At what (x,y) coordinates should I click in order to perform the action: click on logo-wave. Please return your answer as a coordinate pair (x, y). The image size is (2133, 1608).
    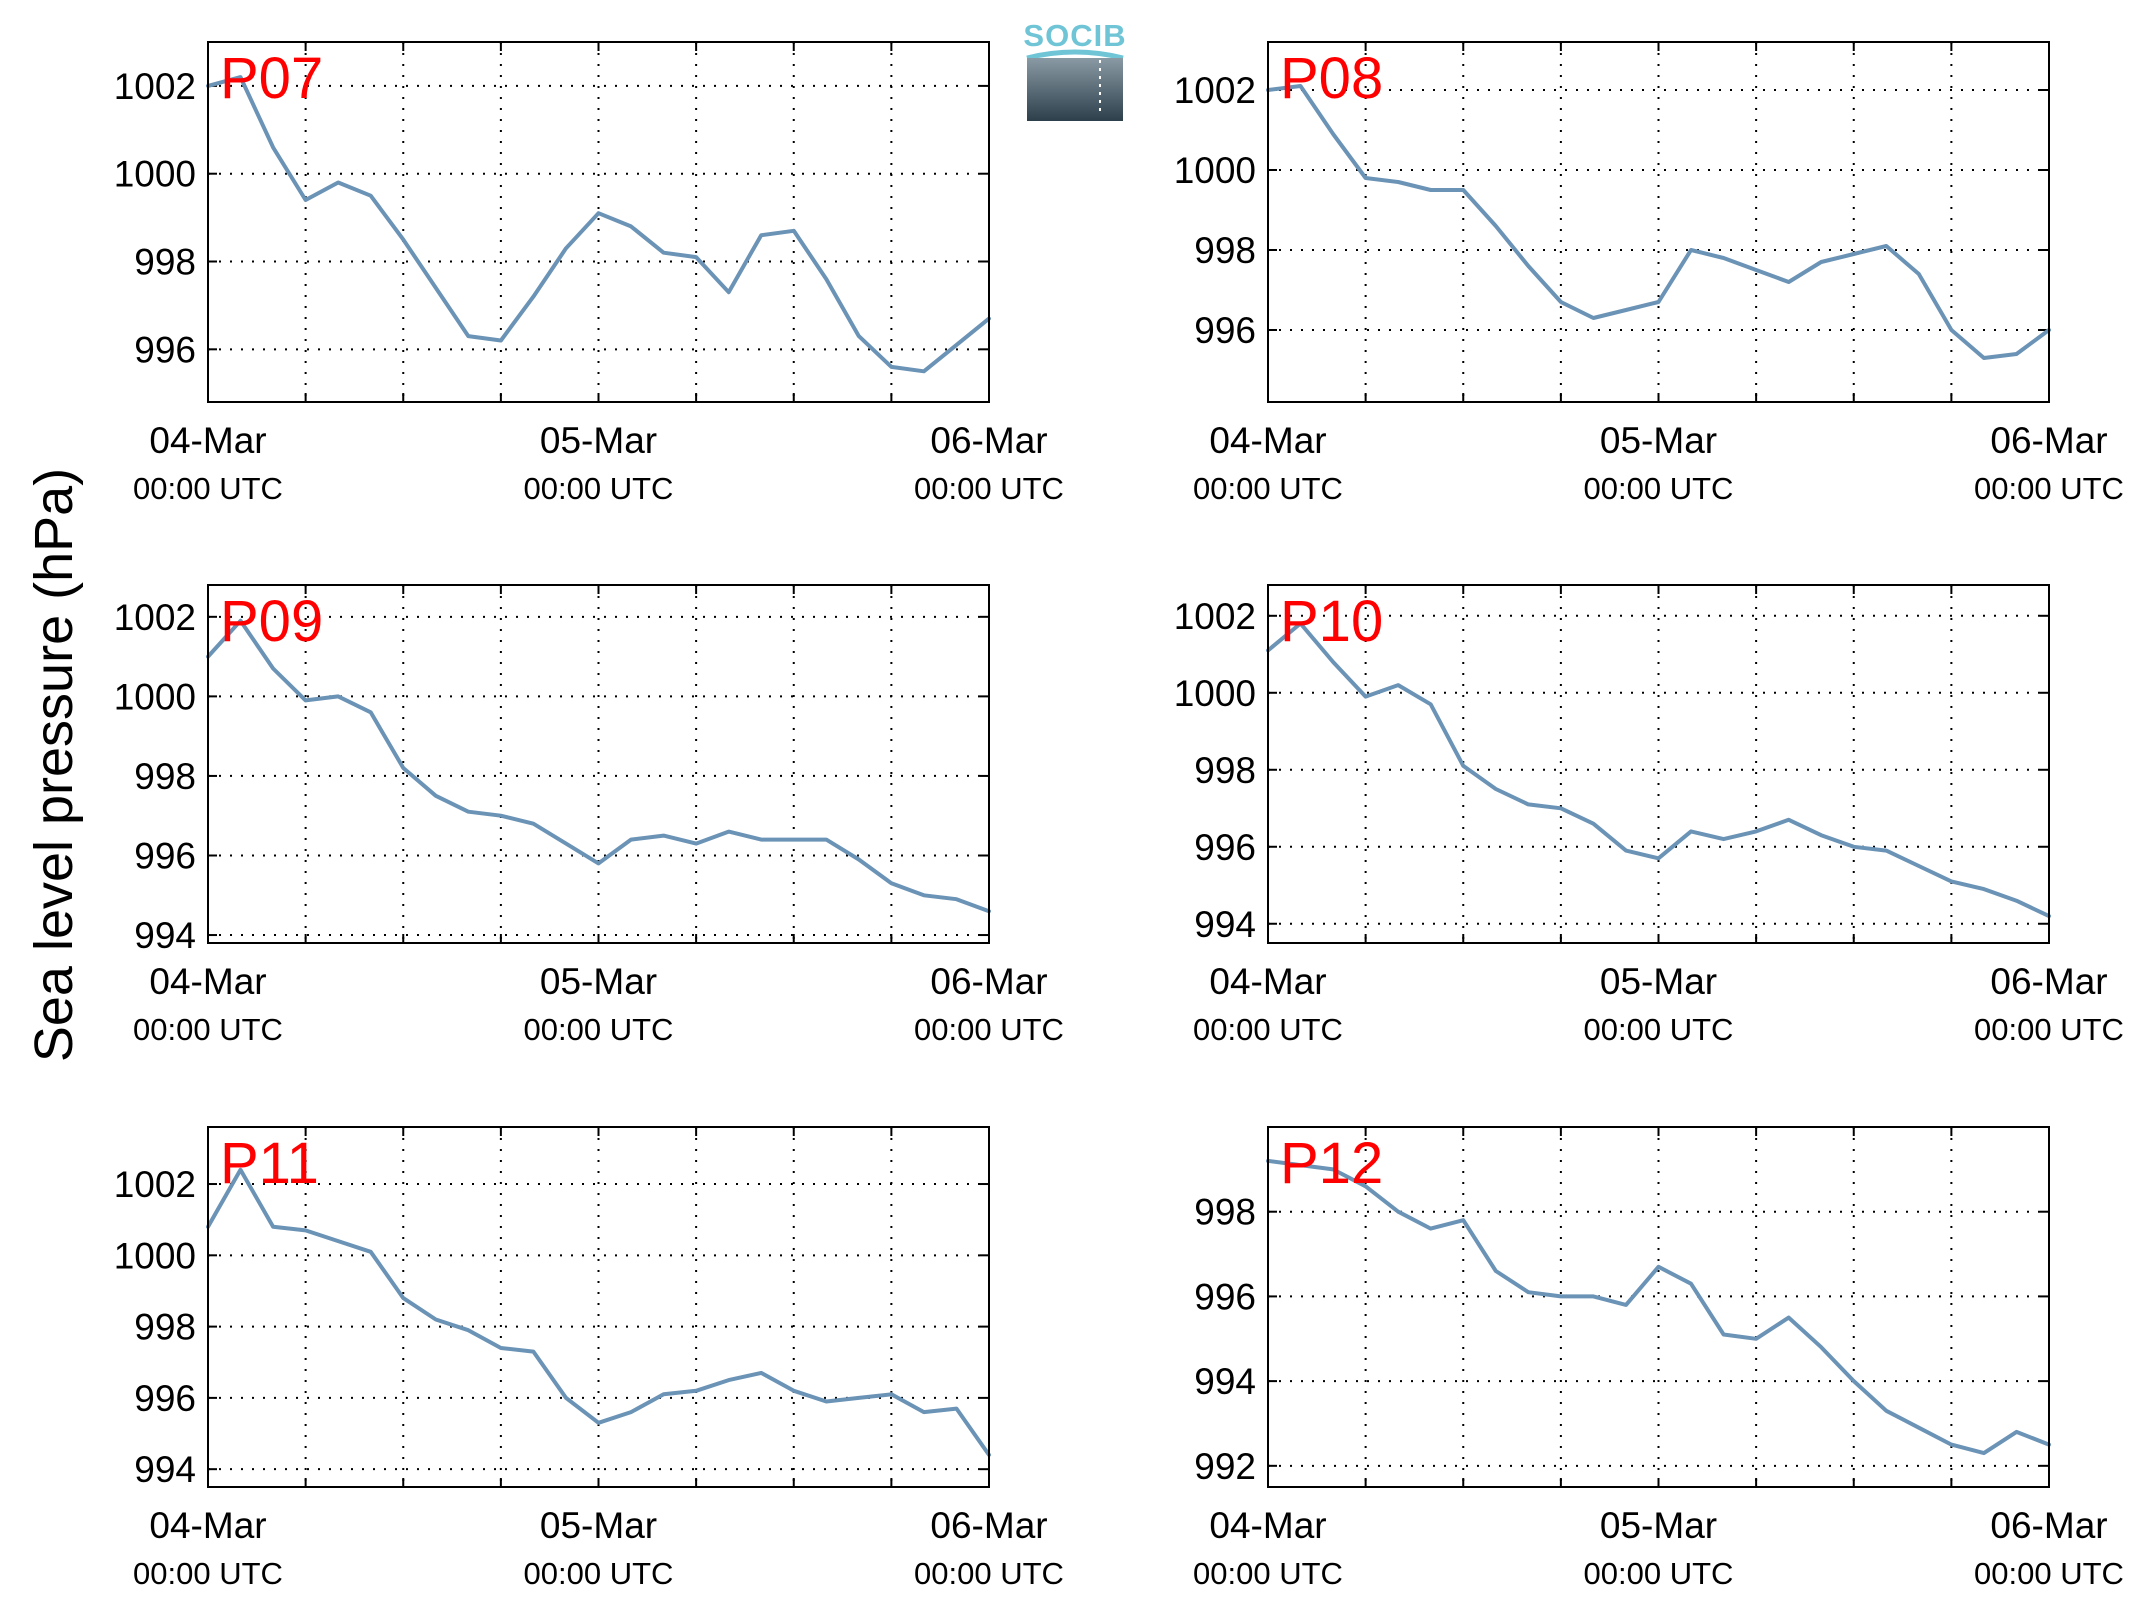
    Looking at the image, I should click on (1075, 55).